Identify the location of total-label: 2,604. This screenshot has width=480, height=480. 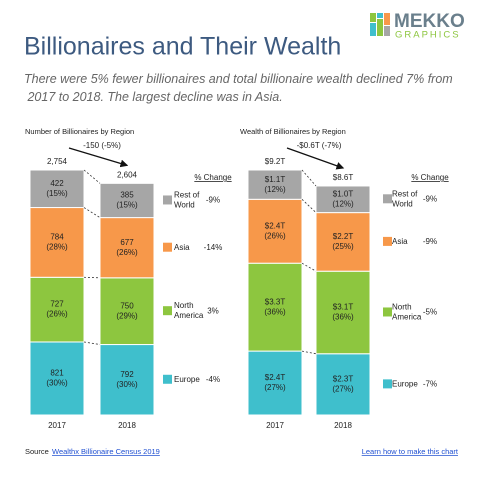
(127, 174).